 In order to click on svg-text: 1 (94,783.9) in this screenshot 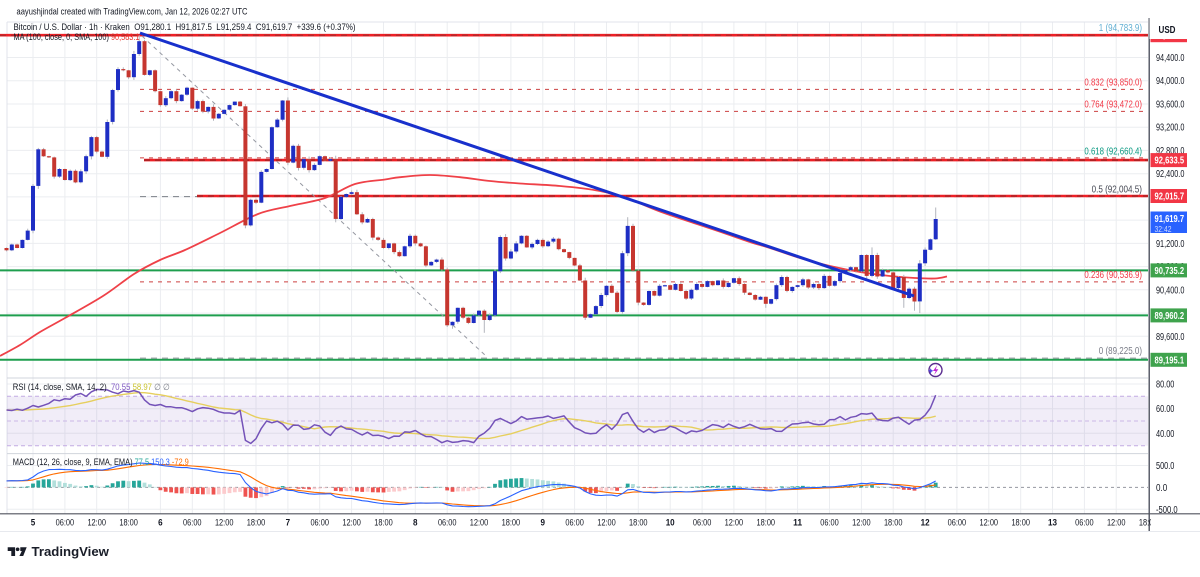, I will do `click(1120, 28)`.